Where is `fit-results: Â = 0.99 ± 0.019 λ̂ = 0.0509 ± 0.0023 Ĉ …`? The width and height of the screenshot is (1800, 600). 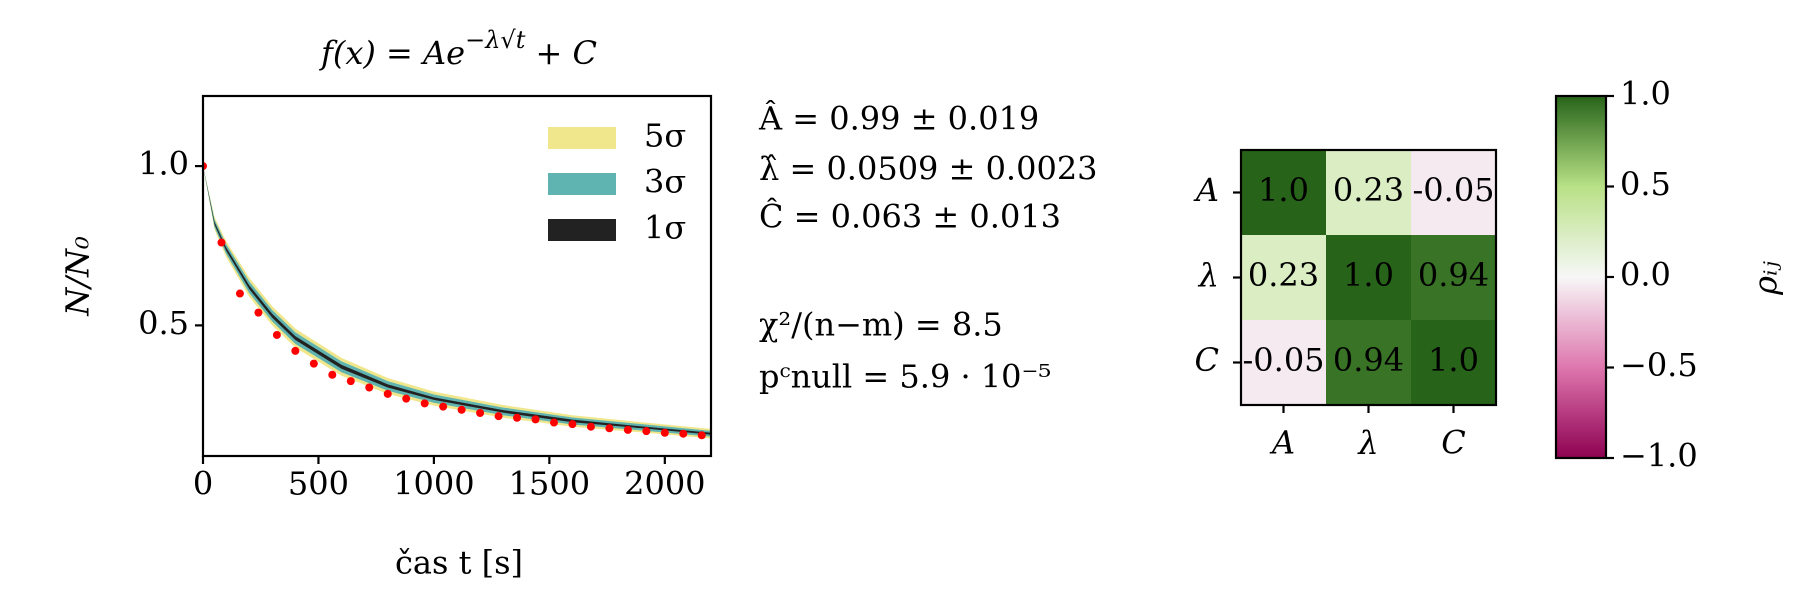
fit-results: Â = 0.99 ± 0.019 λ̂ = 0.0509 ± 0.0023 Ĉ … is located at coordinates (928, 248).